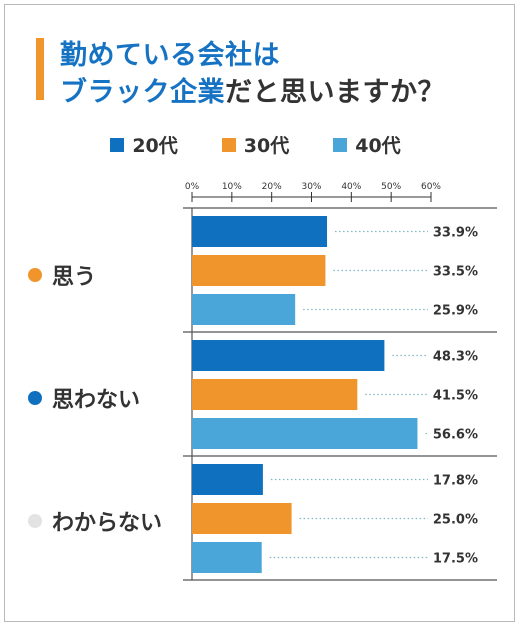 Image resolution: width=521 pixels, height=628 pixels. Describe the element at coordinates (455, 357) in the screenshot. I see `value-label-1-0: 48.3%` at that location.